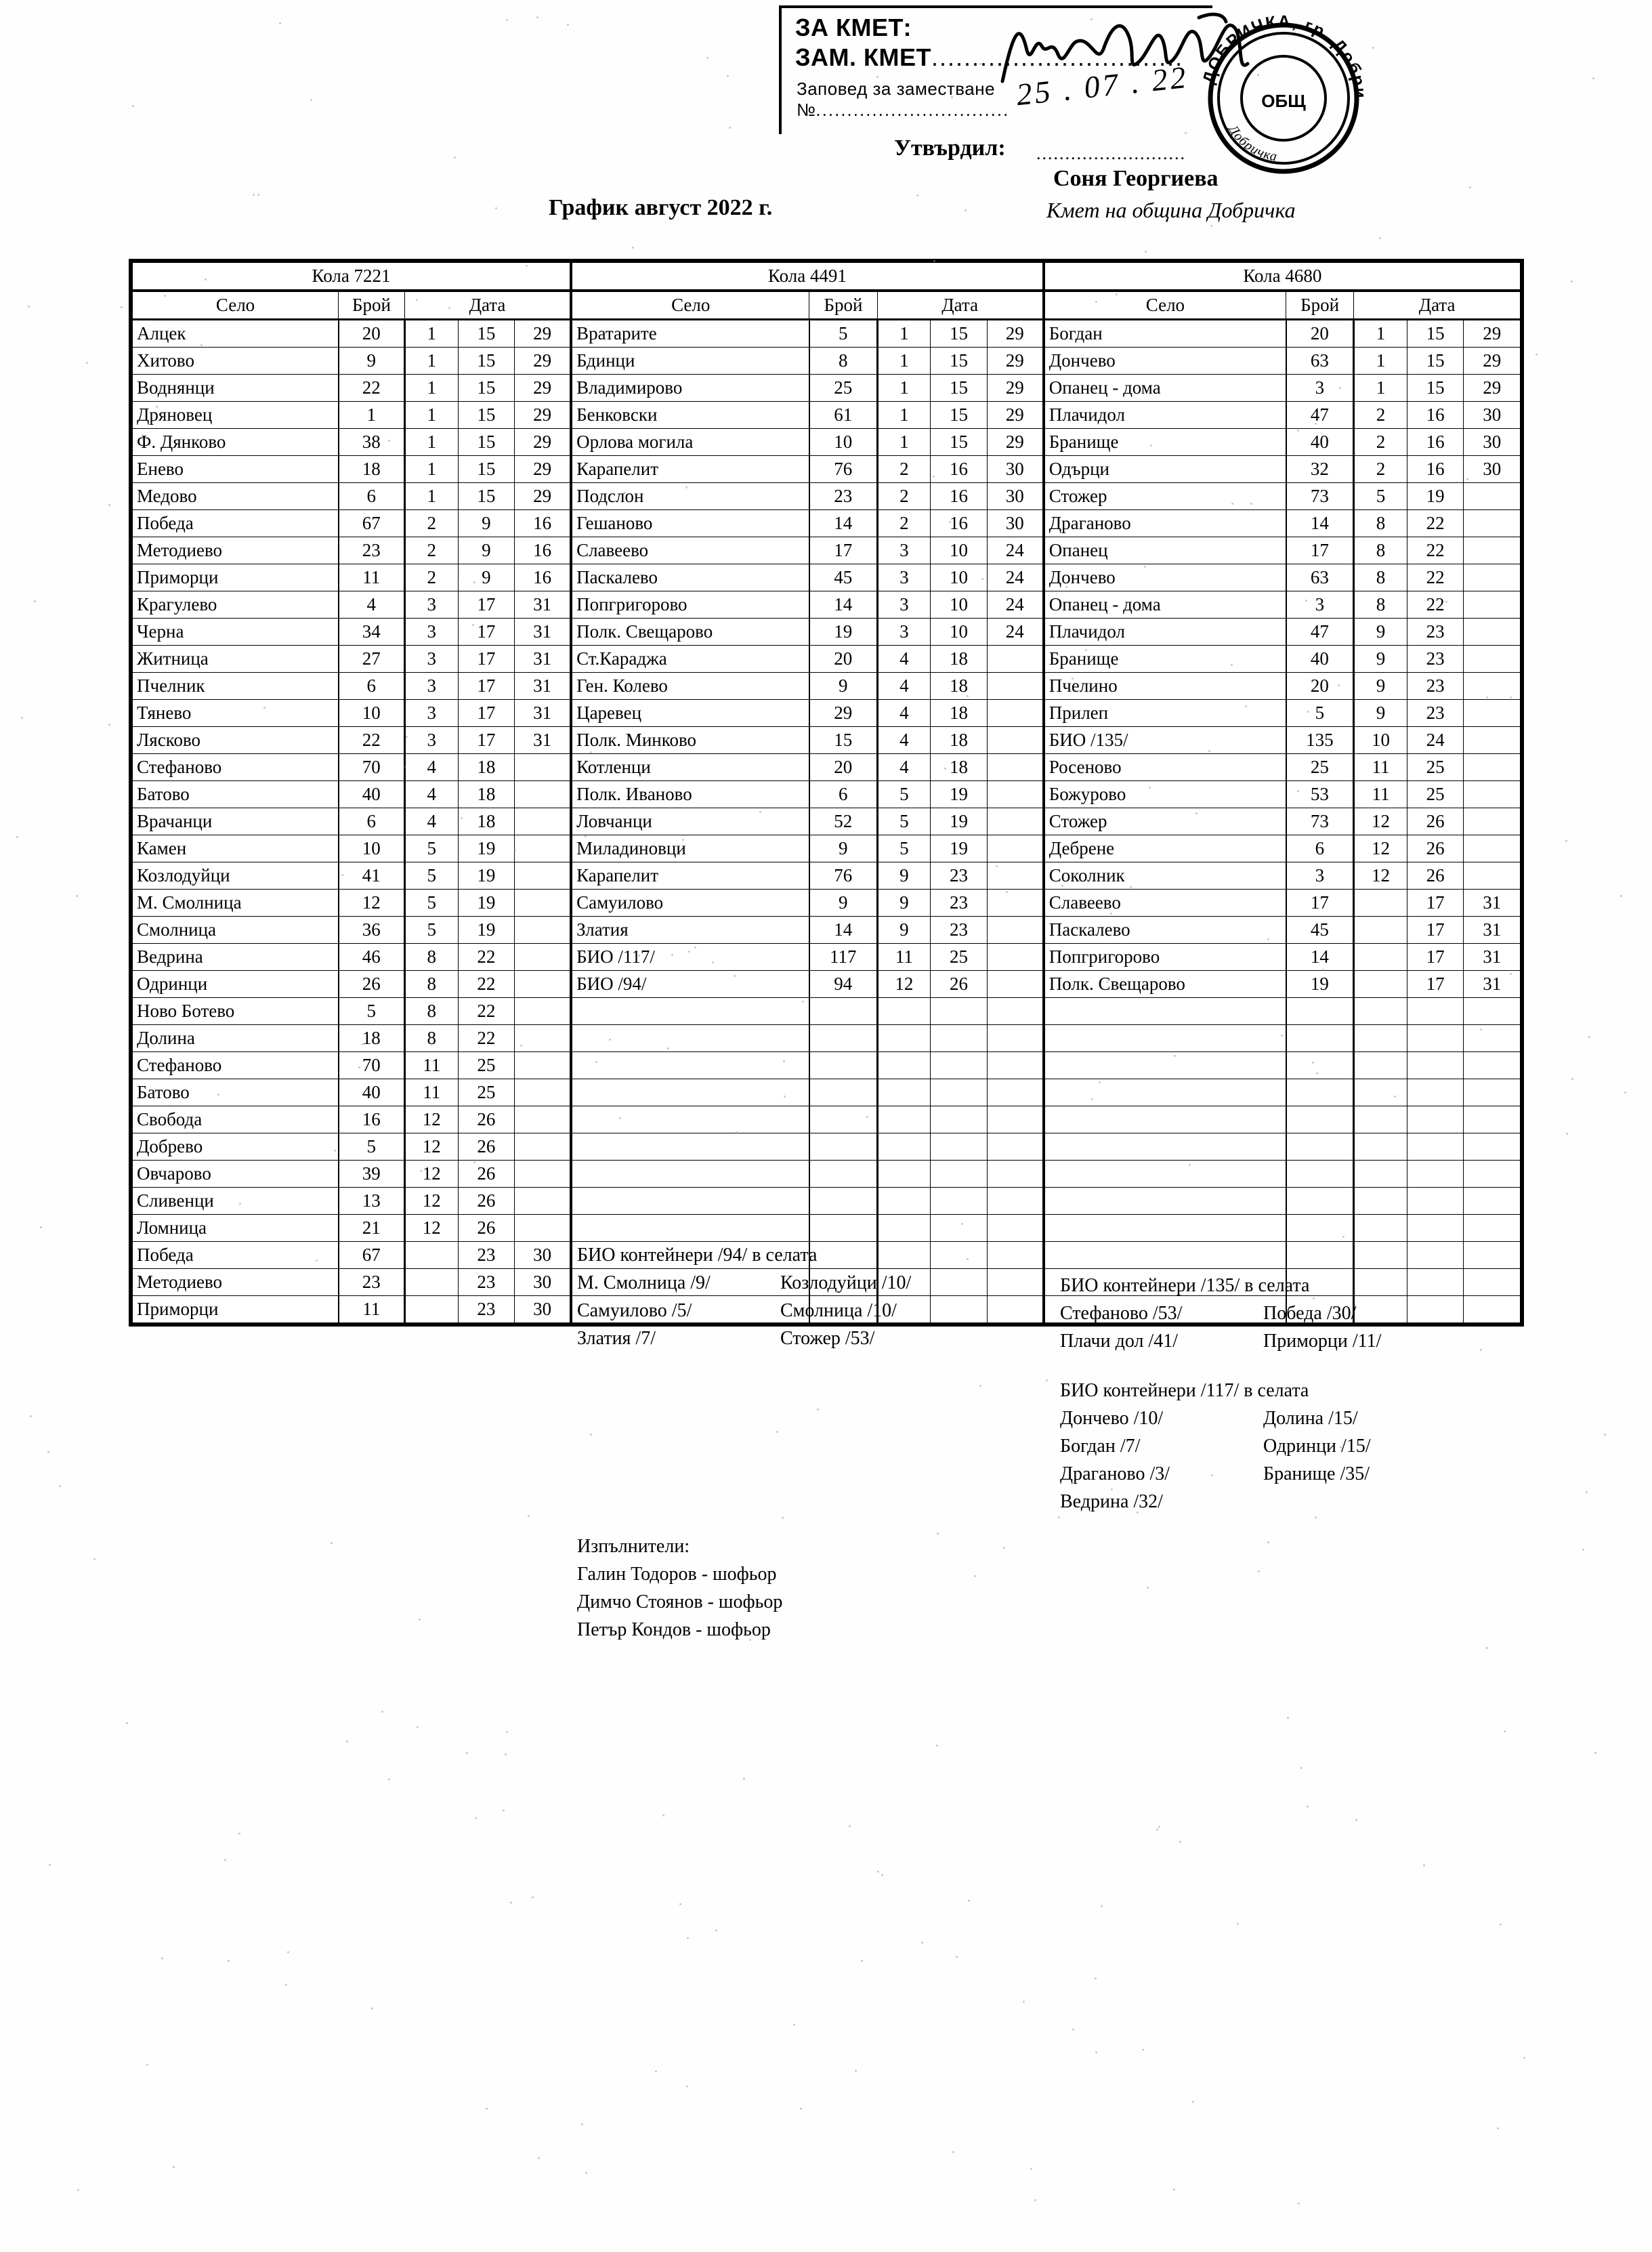 This screenshot has height=2252, width=1652. I want to click on cell-broy: 32, so click(1321, 469).